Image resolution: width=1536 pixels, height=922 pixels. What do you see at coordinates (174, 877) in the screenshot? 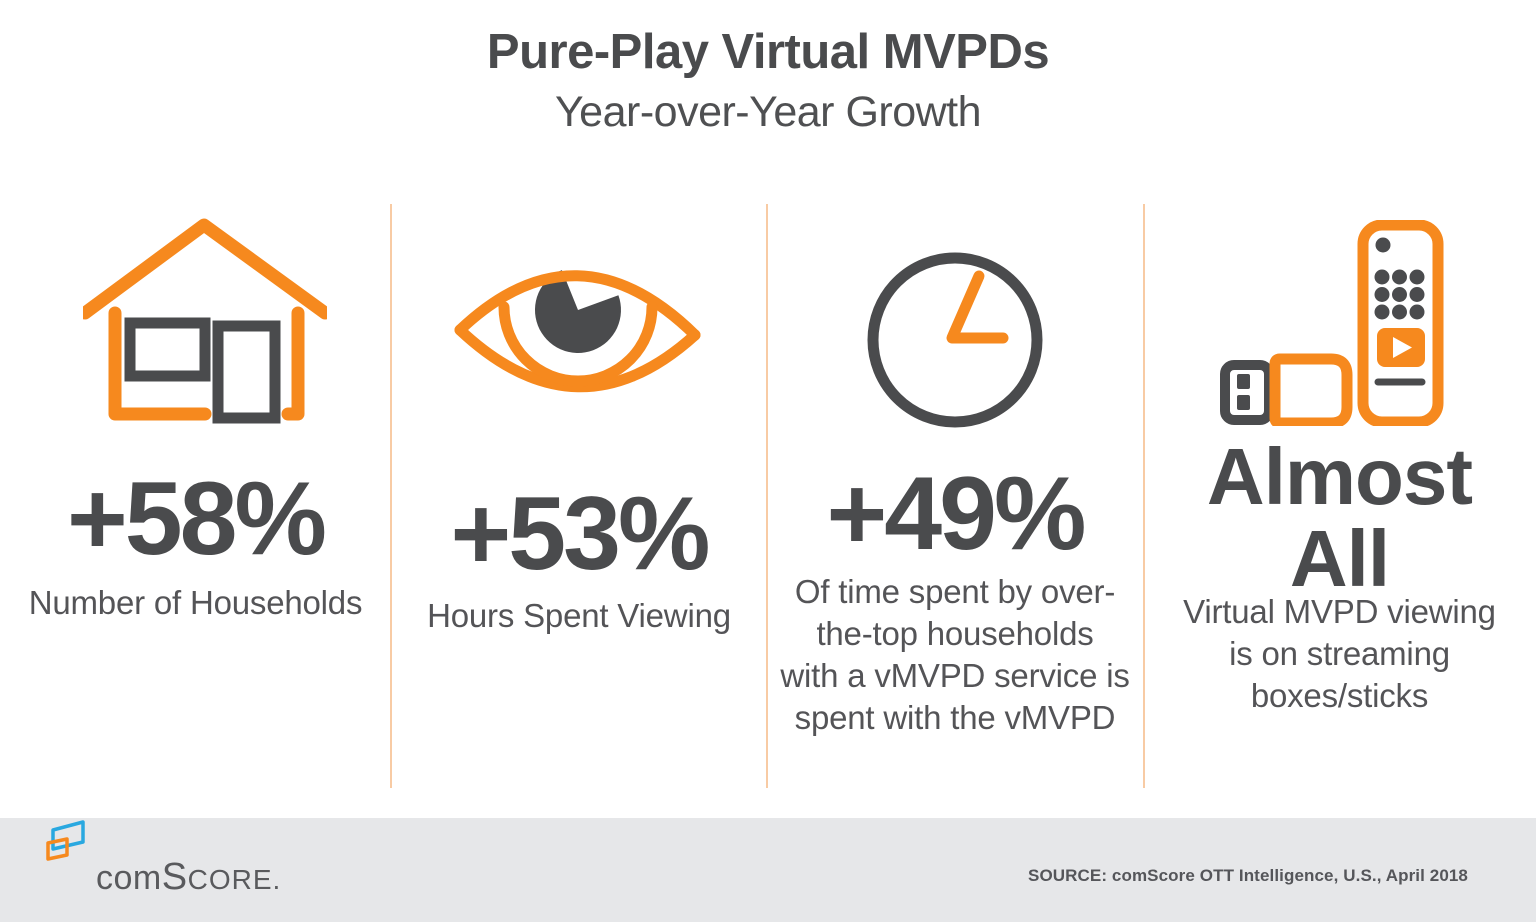
I see `logo-part-s: S` at bounding box center [174, 877].